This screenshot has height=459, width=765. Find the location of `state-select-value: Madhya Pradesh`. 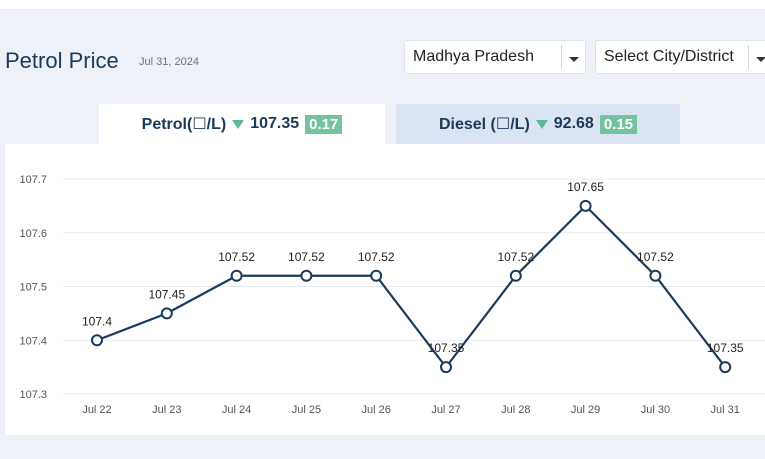

state-select-value: Madhya Pradesh is located at coordinates (473, 56).